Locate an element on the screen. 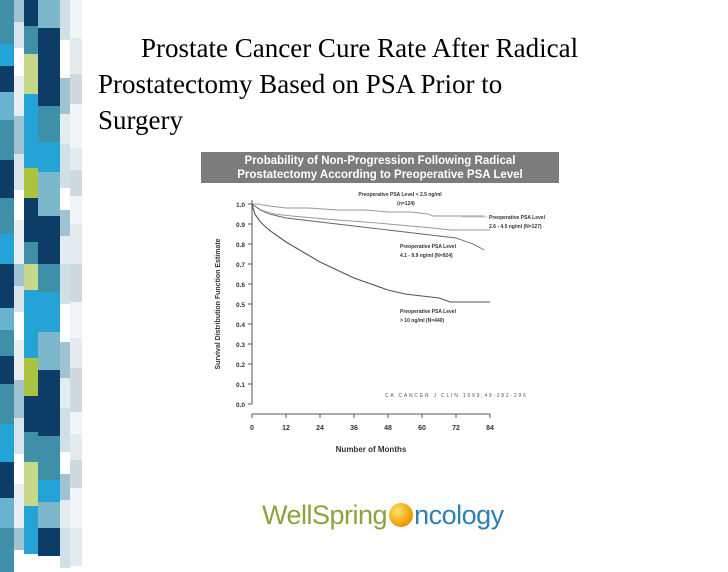 This screenshot has height=572, width=728. series-count-3: 4.1 - 9.9 ng/ml (N=924) is located at coordinates (426, 256).